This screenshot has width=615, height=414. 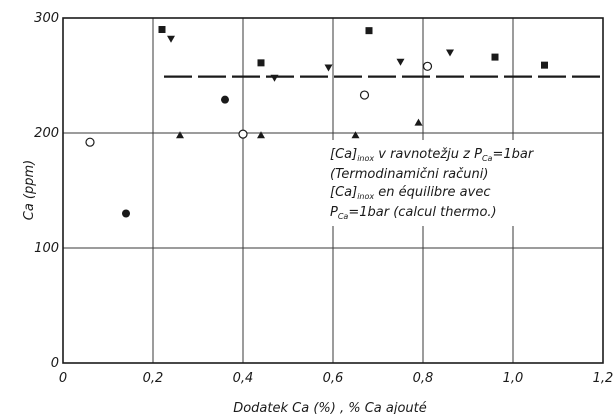 What do you see at coordinates (330, 407) in the screenshot?
I see `x-axis-title: Dodatek Ca (%) , % Ca ajouté` at bounding box center [330, 407].